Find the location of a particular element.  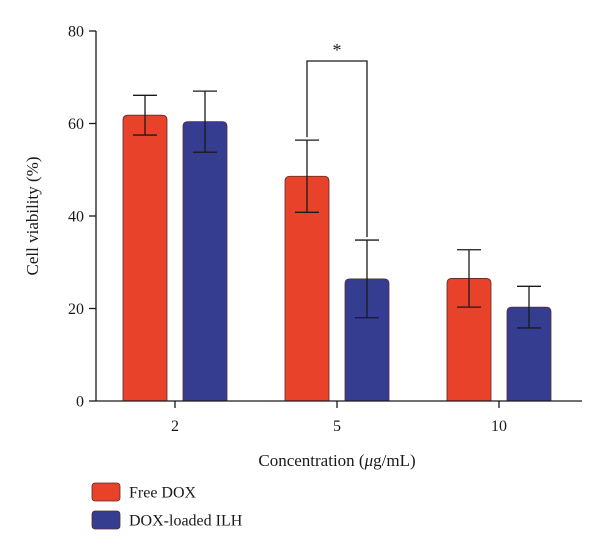

x-axis-title-mu: μ is located at coordinates (369, 460).